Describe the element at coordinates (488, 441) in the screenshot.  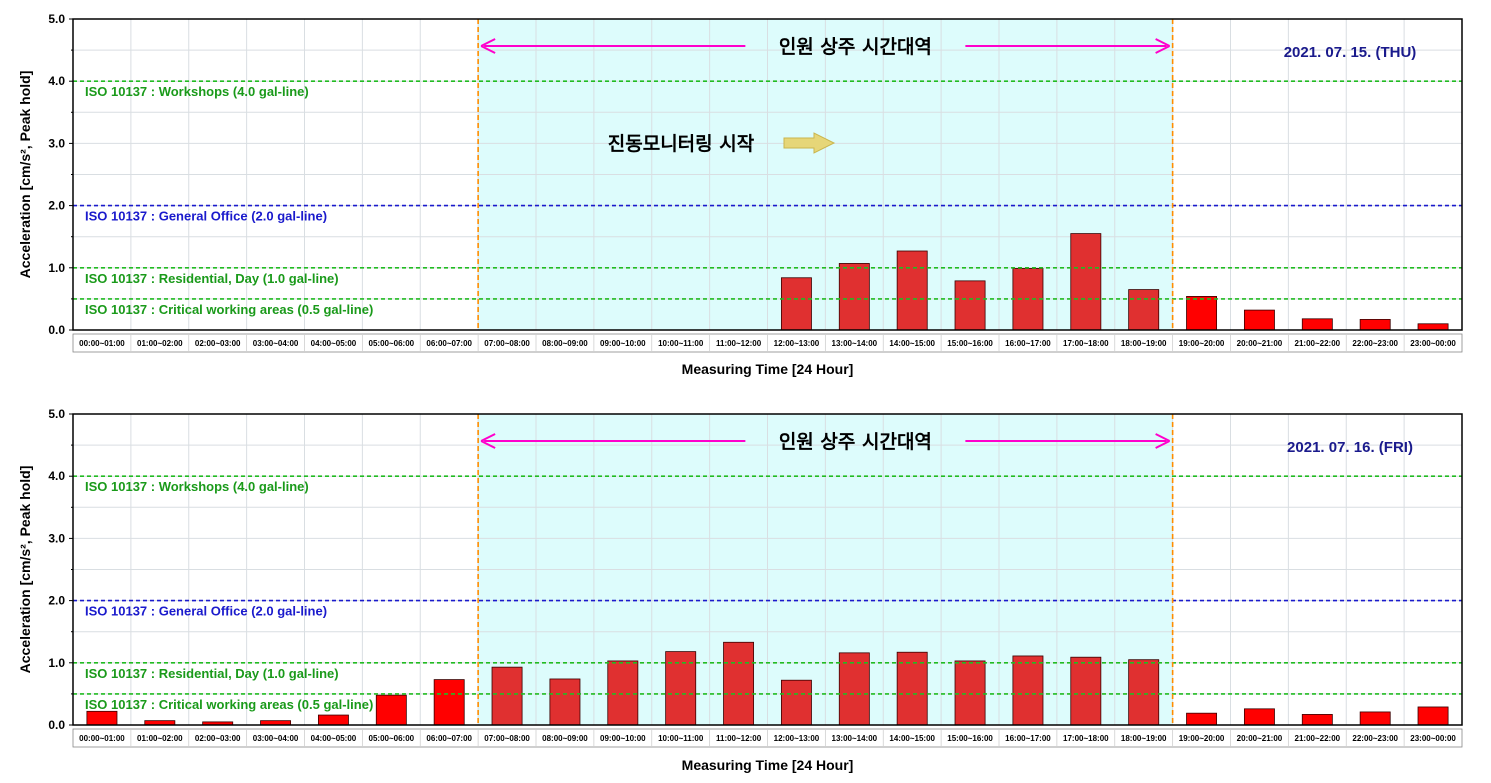
I see `arrowhead-left-icon` at that location.